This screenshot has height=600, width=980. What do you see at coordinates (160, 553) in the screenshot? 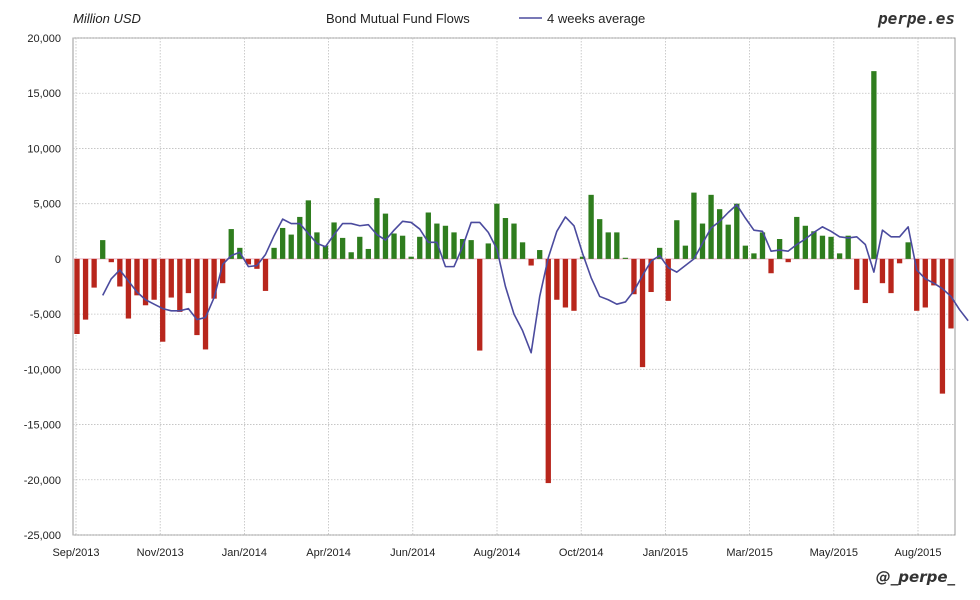
I see `x-tick-label: Nov/2013` at bounding box center [160, 553].